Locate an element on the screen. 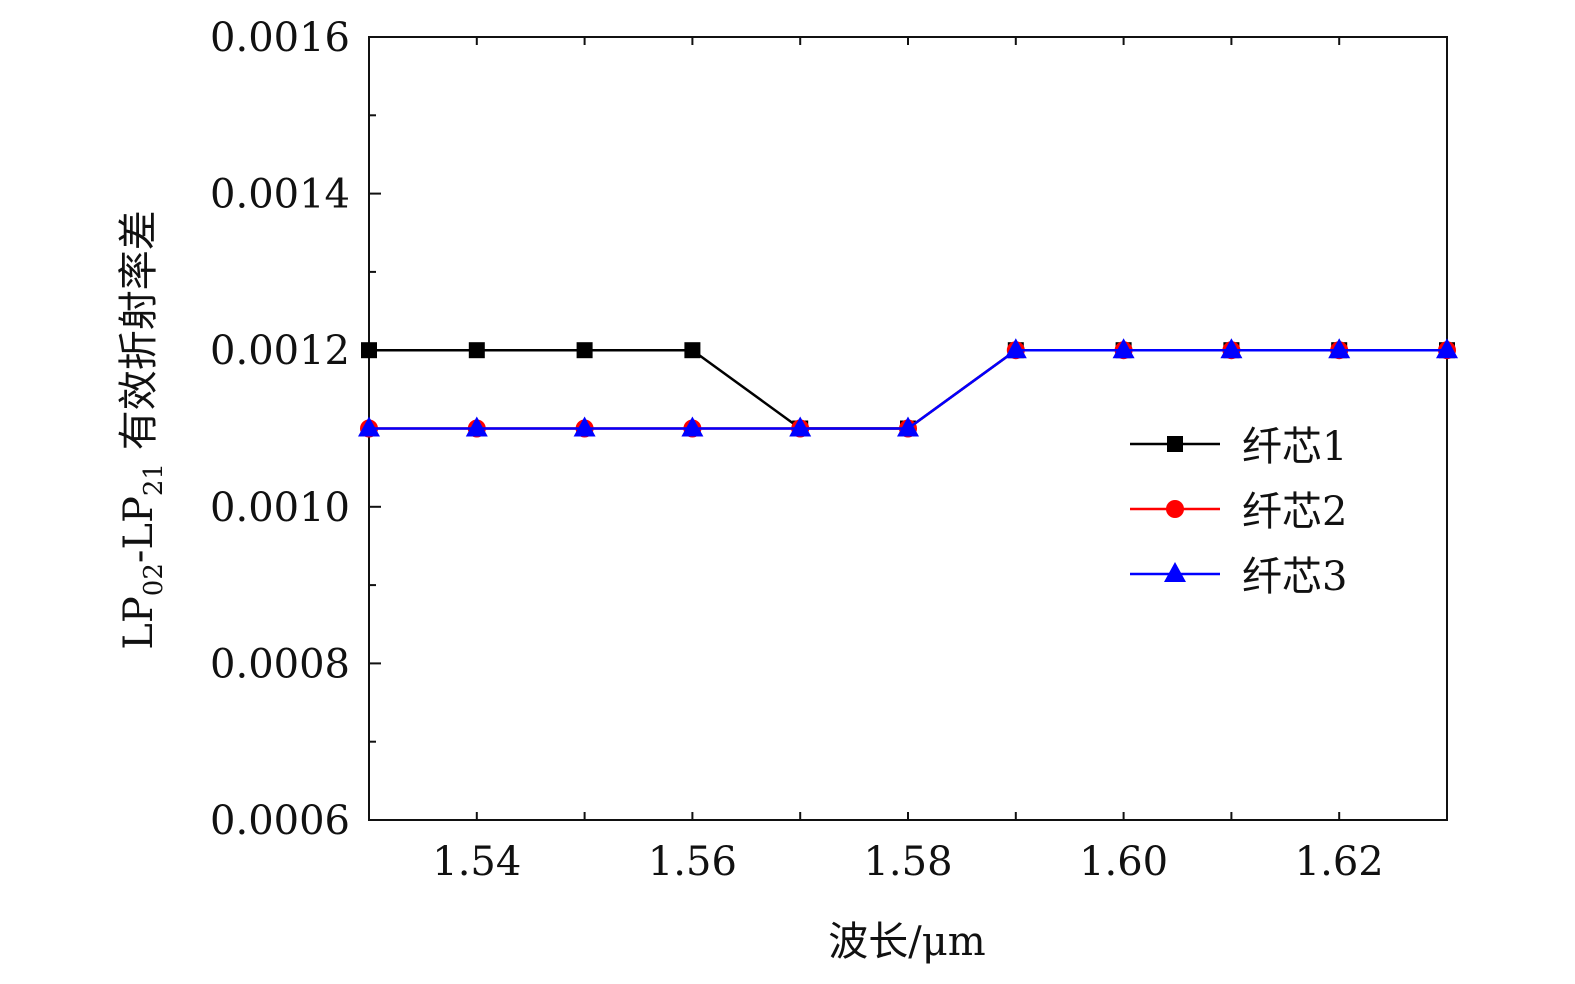  x-tick-label: 1.60 is located at coordinates (1123, 862).